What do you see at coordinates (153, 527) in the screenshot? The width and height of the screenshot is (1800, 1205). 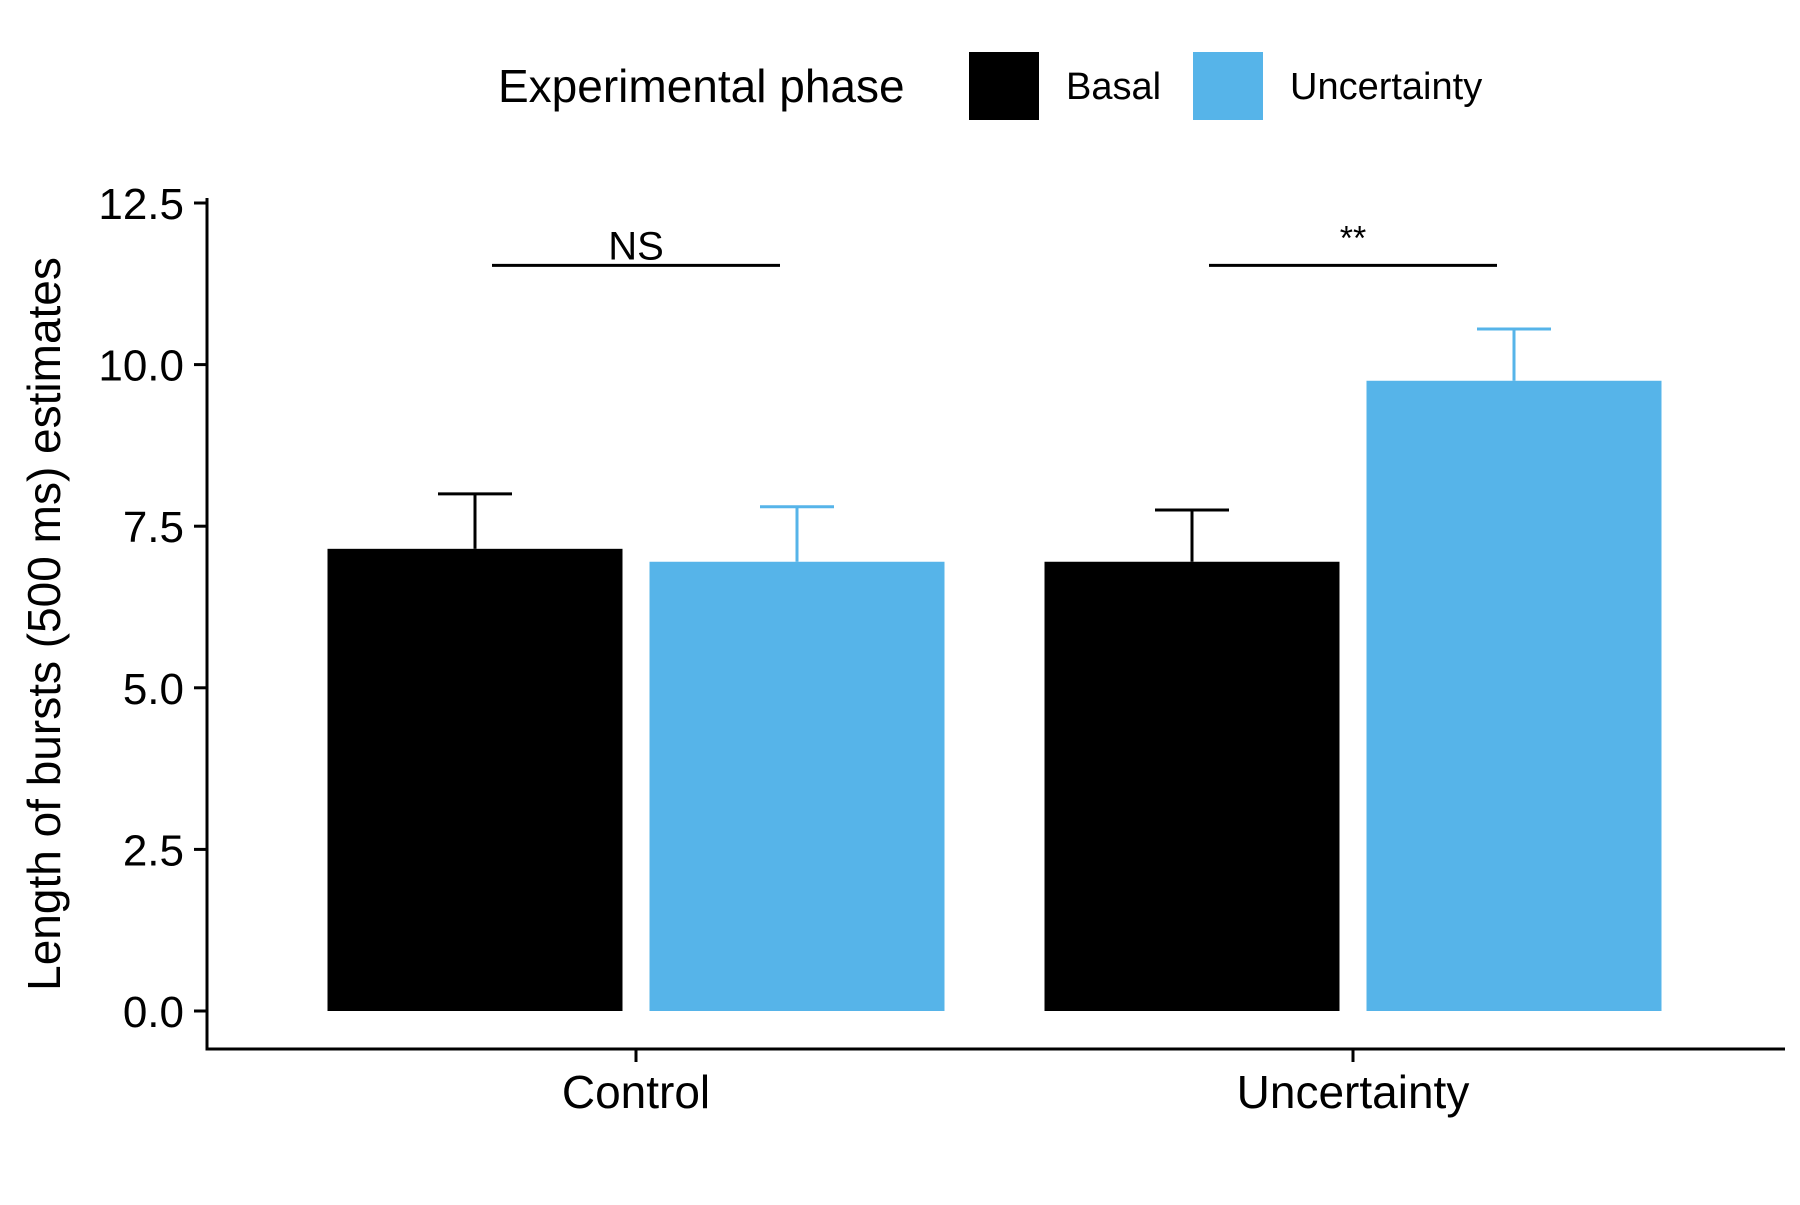 I see `y-tick-label: 7.5` at bounding box center [153, 527].